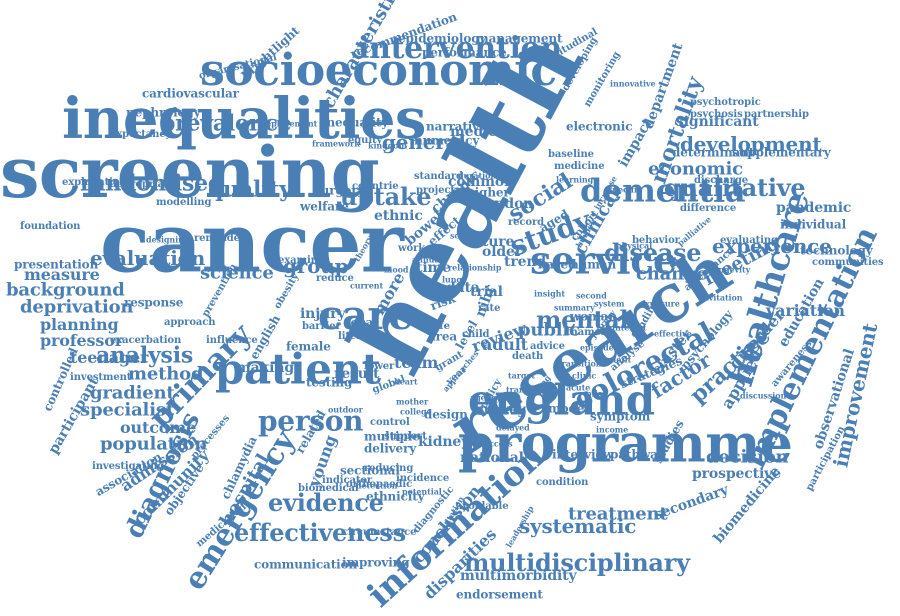 This screenshot has height=616, width=900. What do you see at coordinates (475, 267) in the screenshot?
I see `word-relationship: relationship` at bounding box center [475, 267].